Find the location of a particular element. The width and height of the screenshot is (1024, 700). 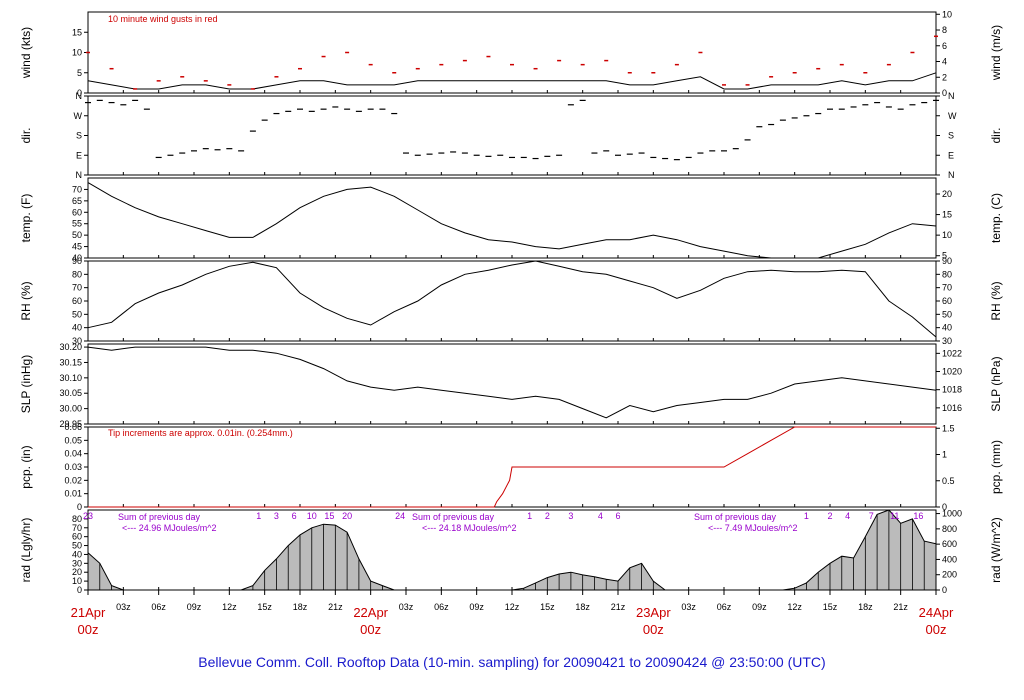

rad-ytick-label: 60 is located at coordinates (77, 537).